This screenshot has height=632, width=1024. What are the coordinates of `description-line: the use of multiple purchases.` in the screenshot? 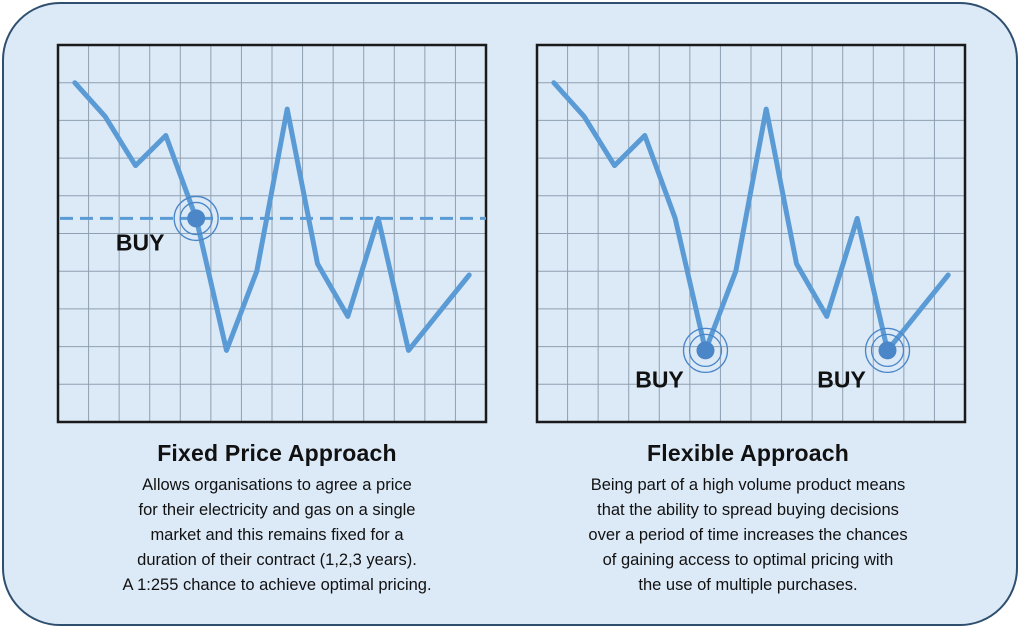 It's located at (748, 585).